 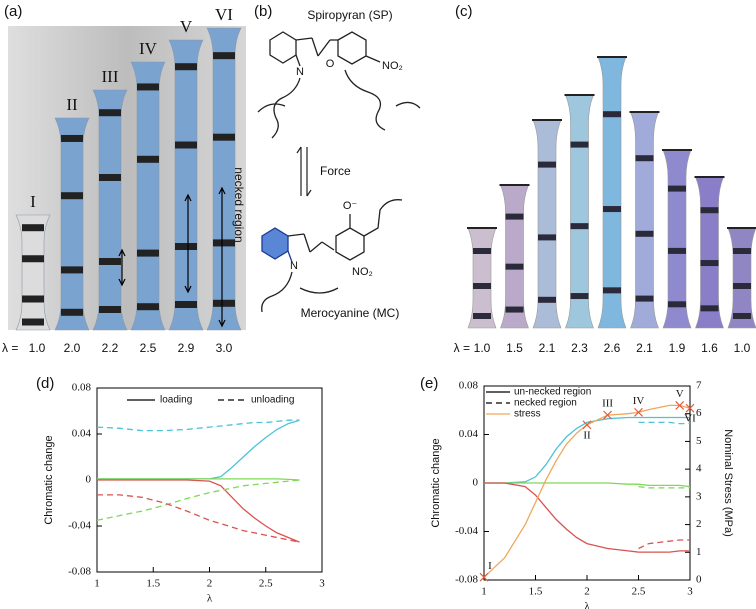 What do you see at coordinates (350, 206) in the screenshot?
I see `atom: O⁻` at bounding box center [350, 206].